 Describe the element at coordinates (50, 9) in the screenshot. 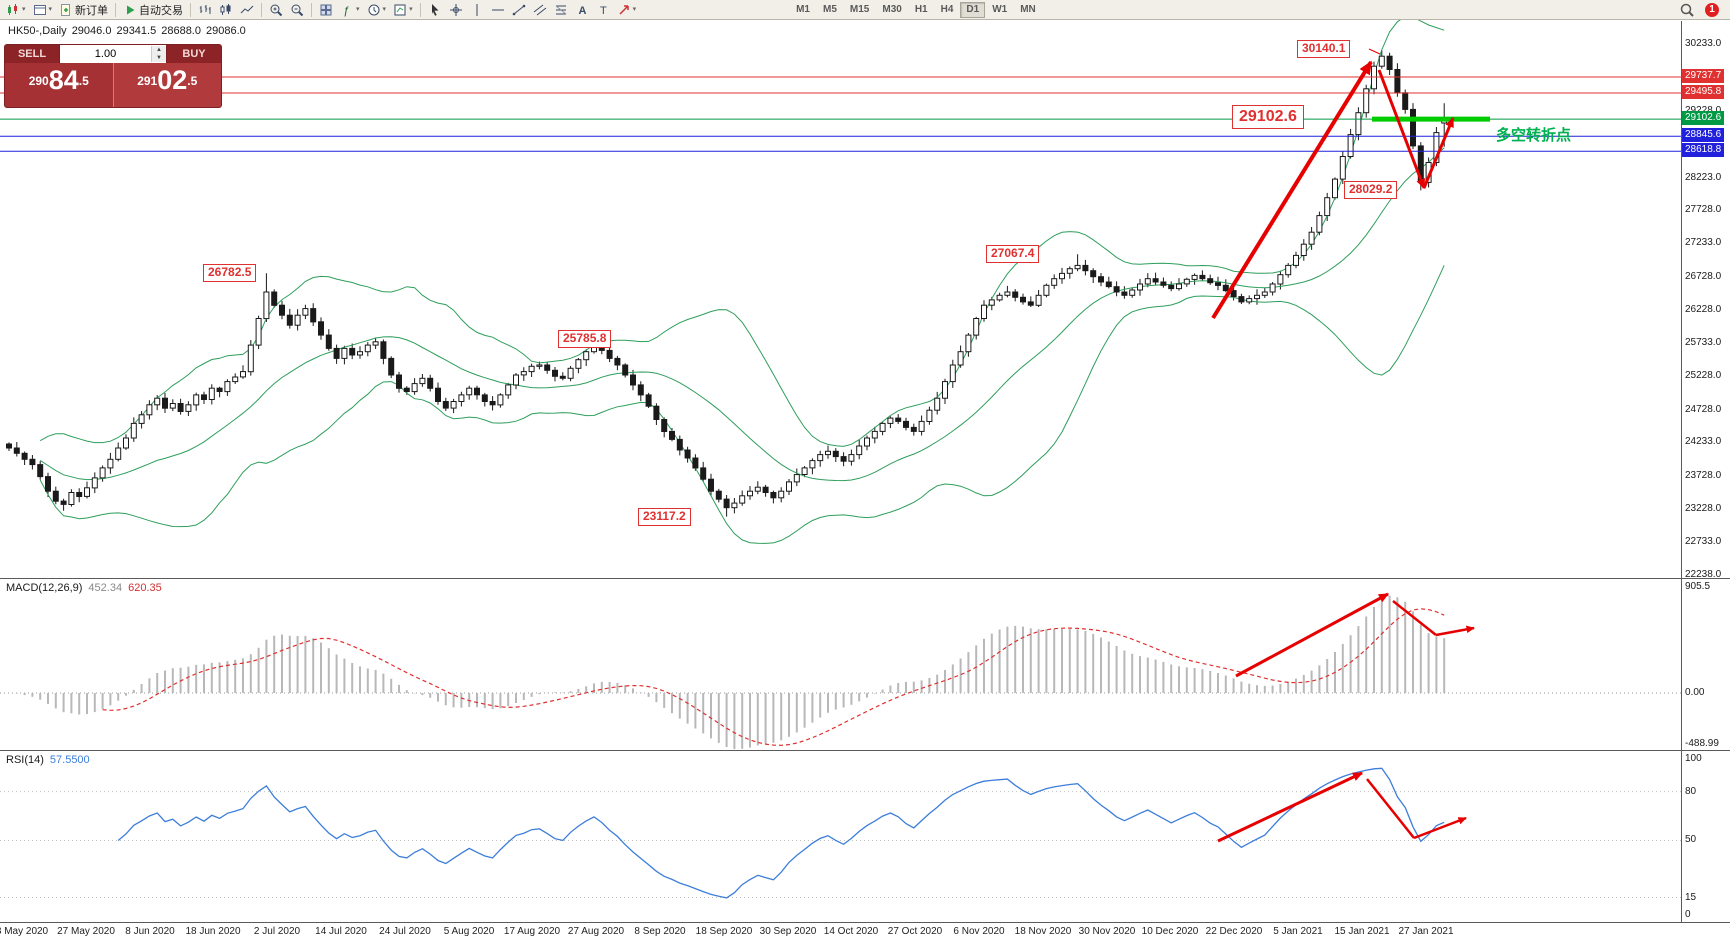

I see `chevron-down-icon: ▾` at that location.